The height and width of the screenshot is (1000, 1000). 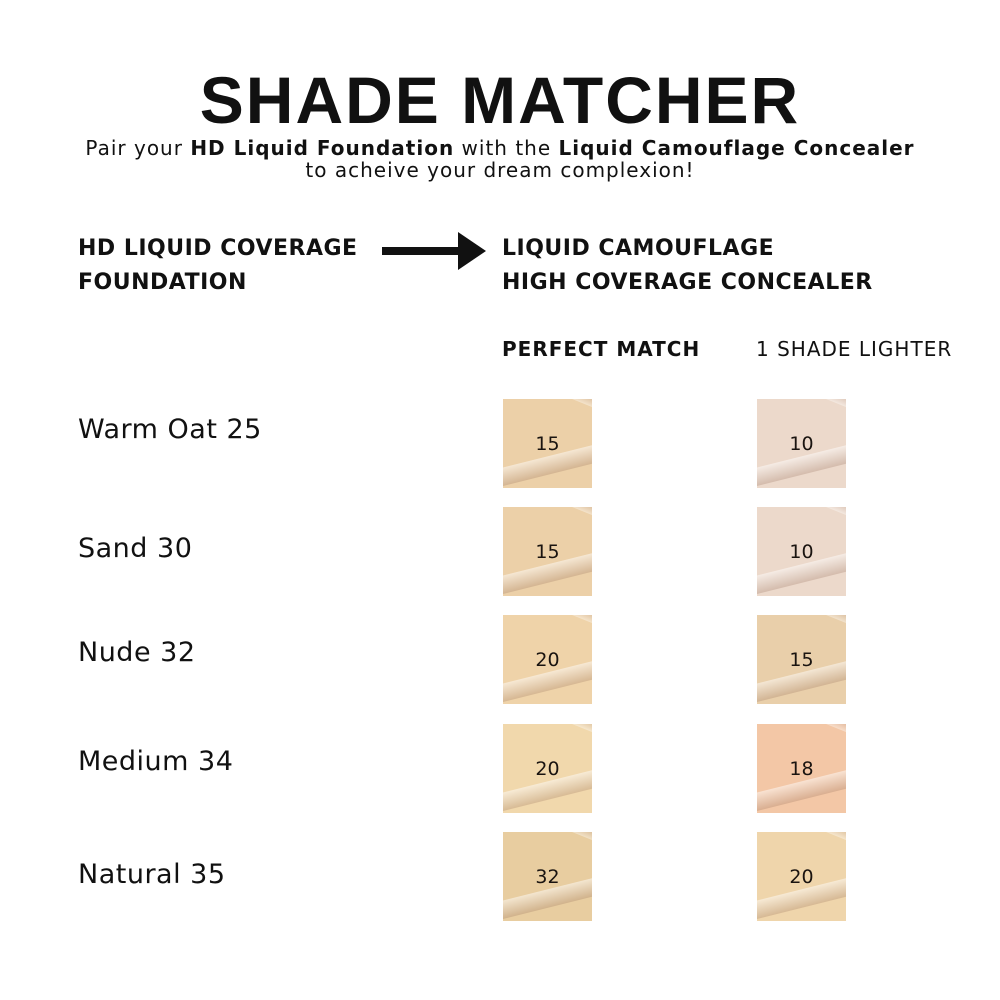 What do you see at coordinates (218, 248) in the screenshot?
I see `foundation-header-line: HD LIQUID COVERAGE` at bounding box center [218, 248].